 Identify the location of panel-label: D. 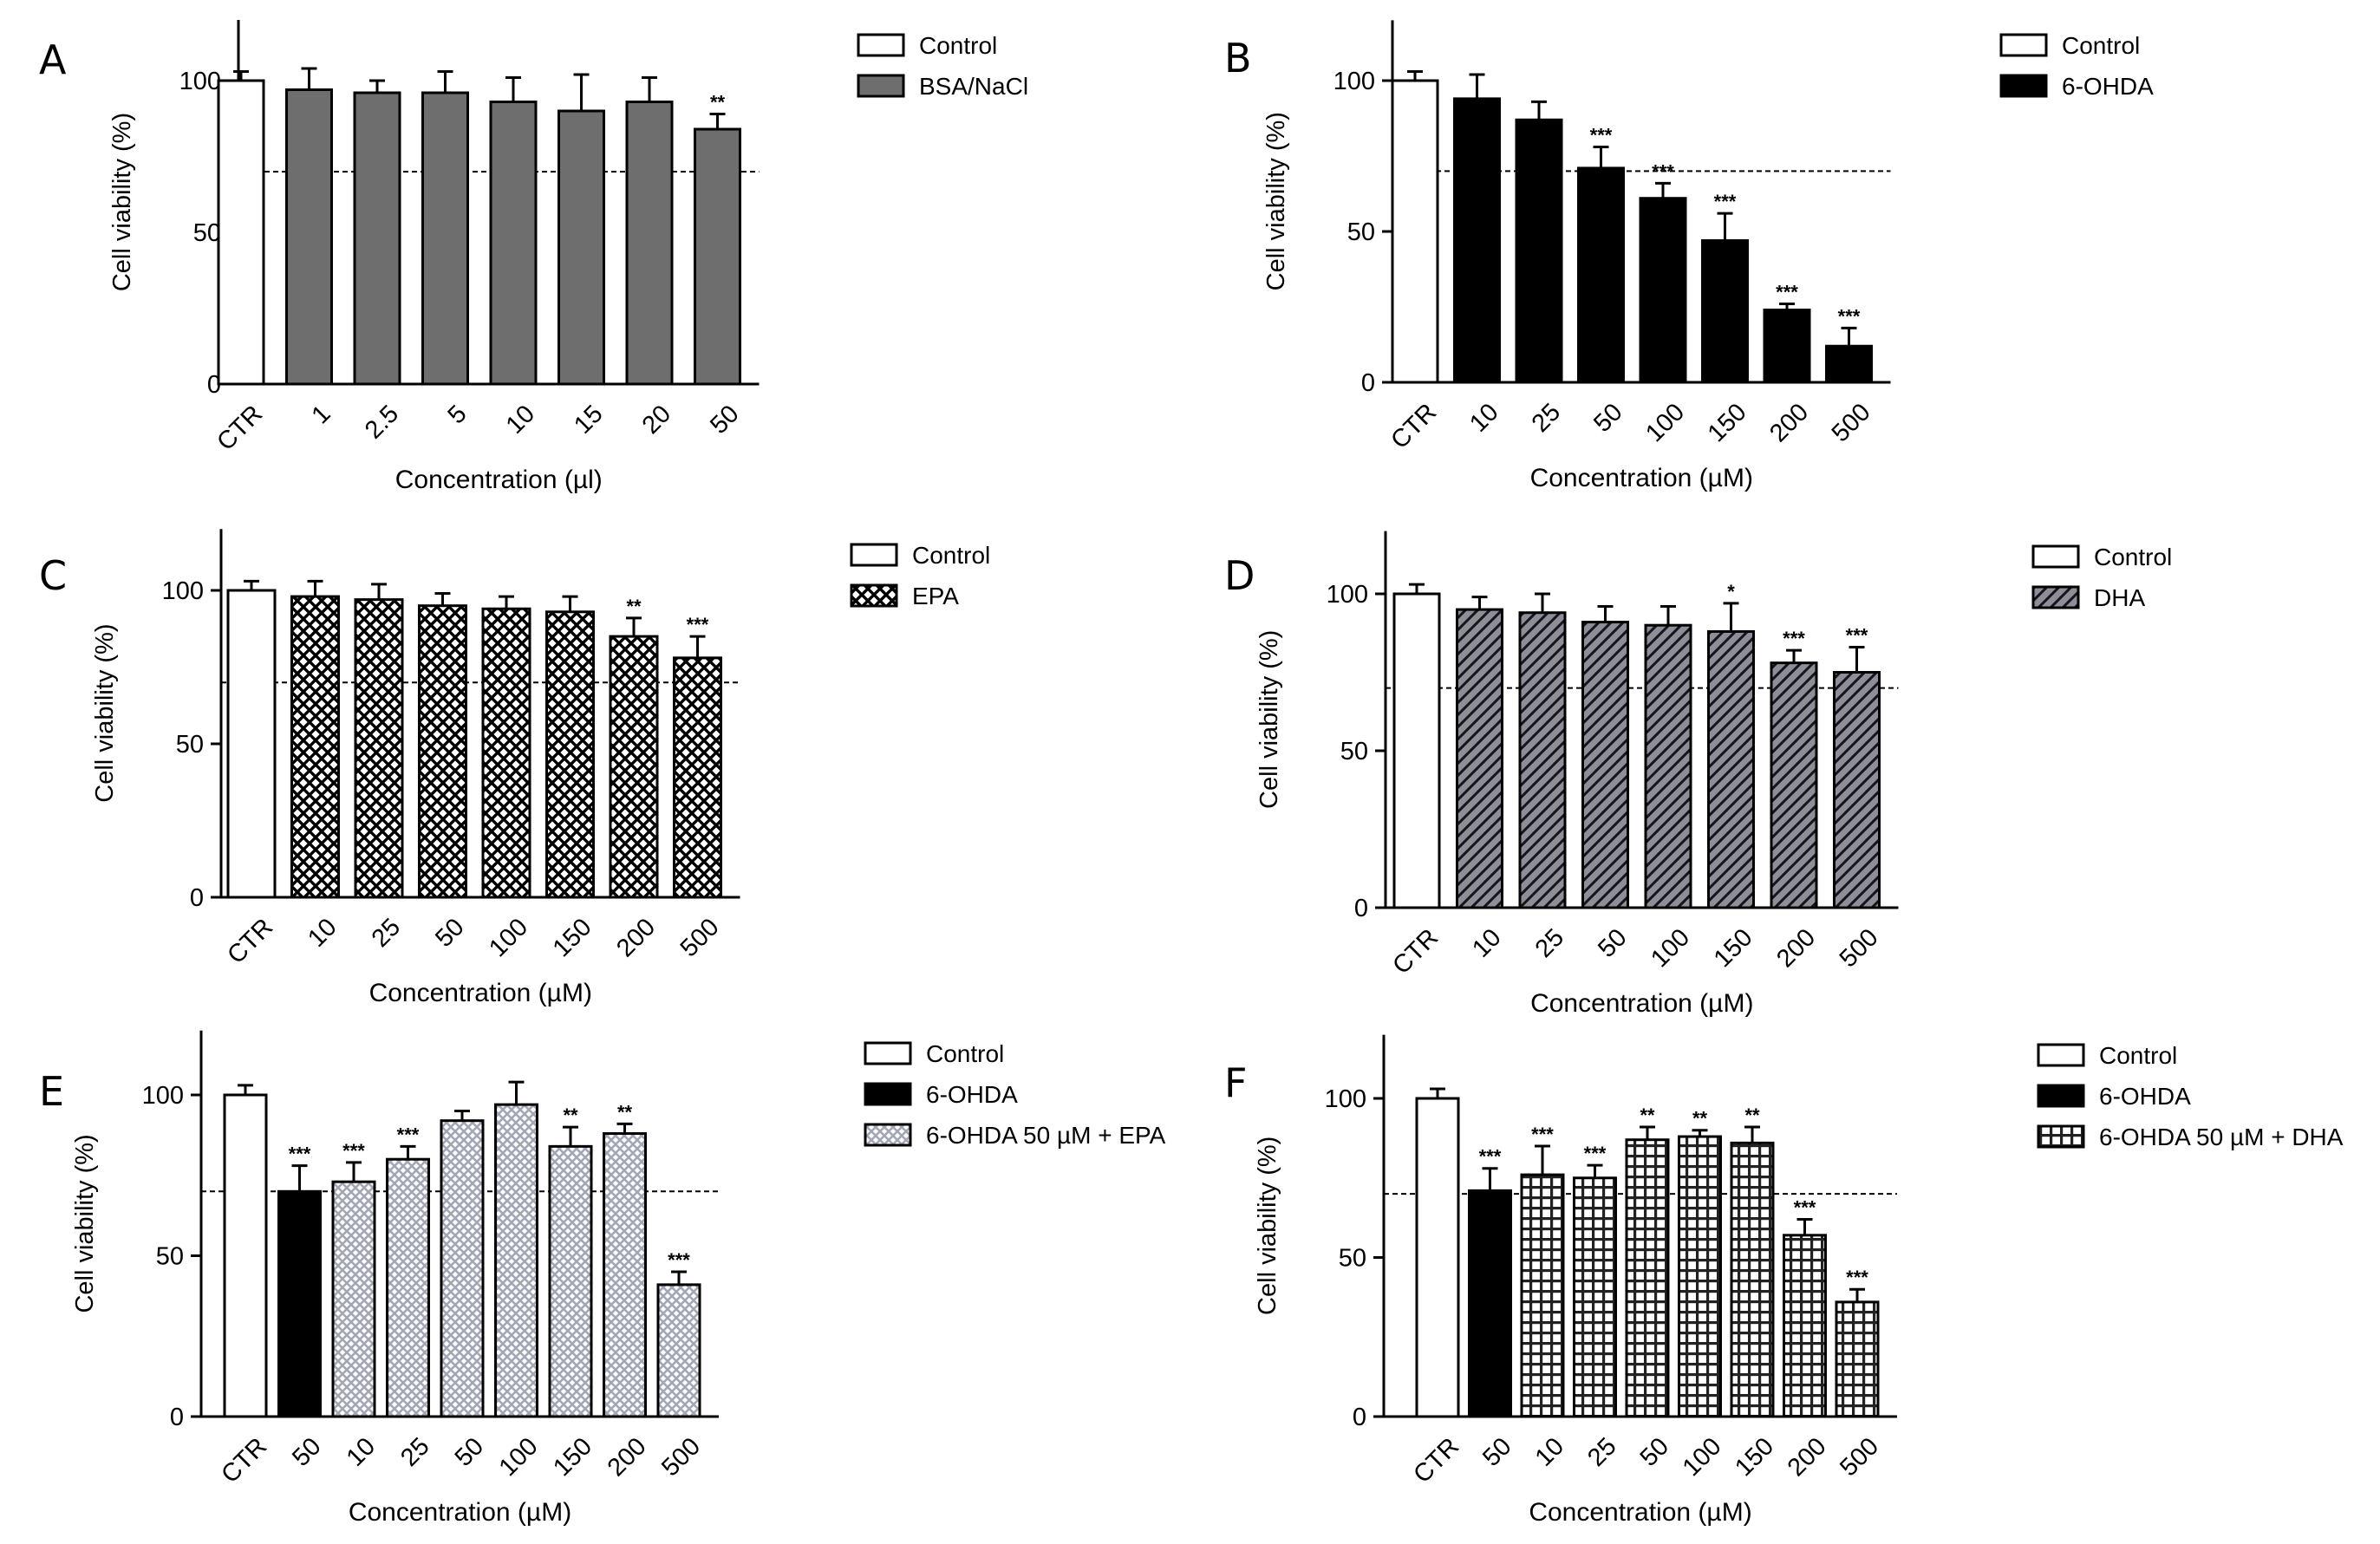
(1239, 575).